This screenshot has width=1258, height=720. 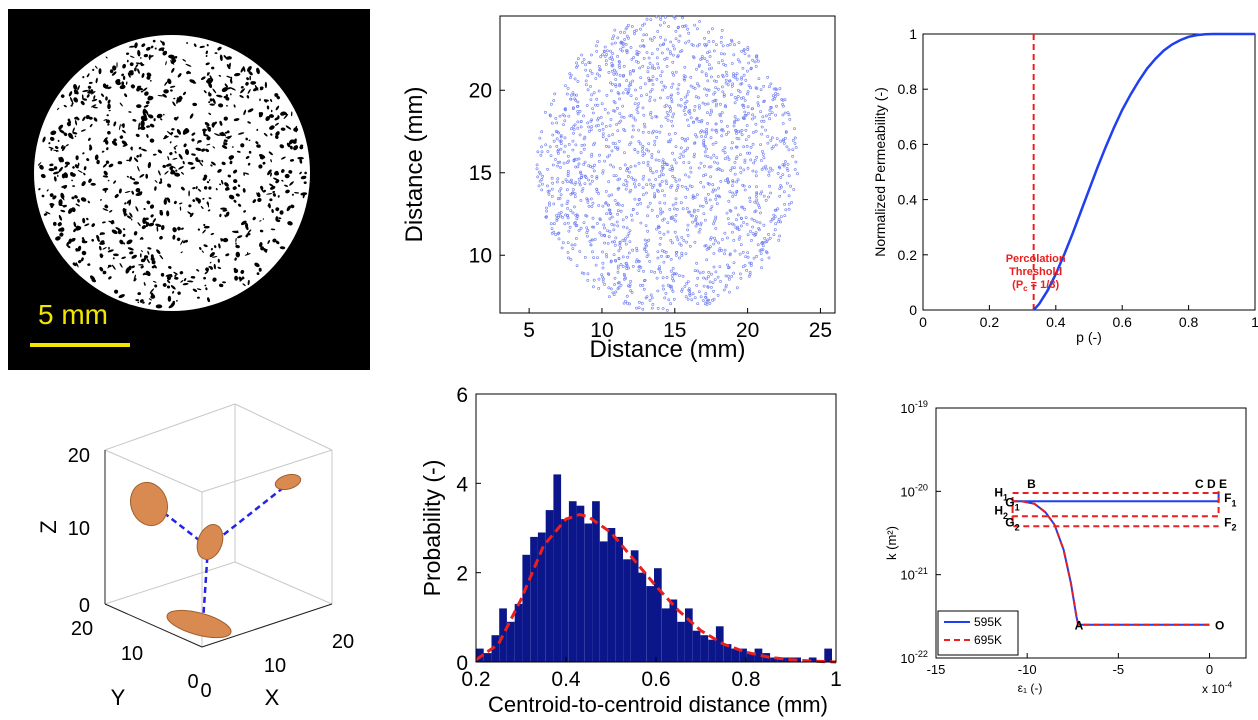 I want to click on ellipsoid, so click(x=149, y=504).